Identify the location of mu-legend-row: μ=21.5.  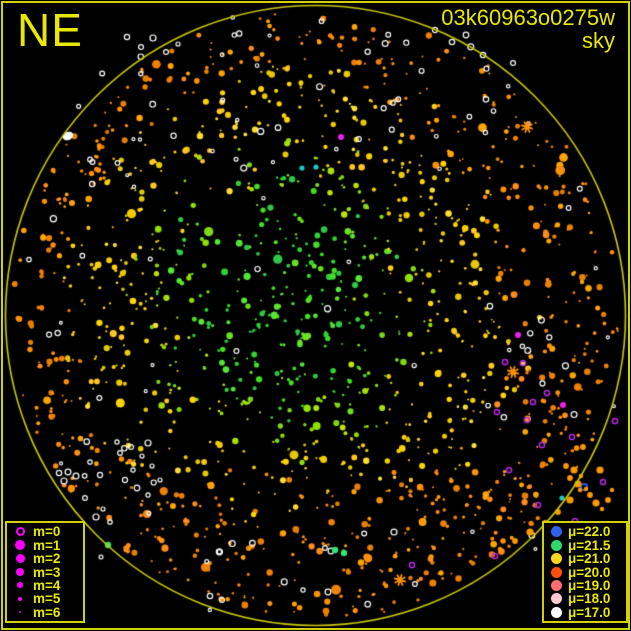
(585, 545).